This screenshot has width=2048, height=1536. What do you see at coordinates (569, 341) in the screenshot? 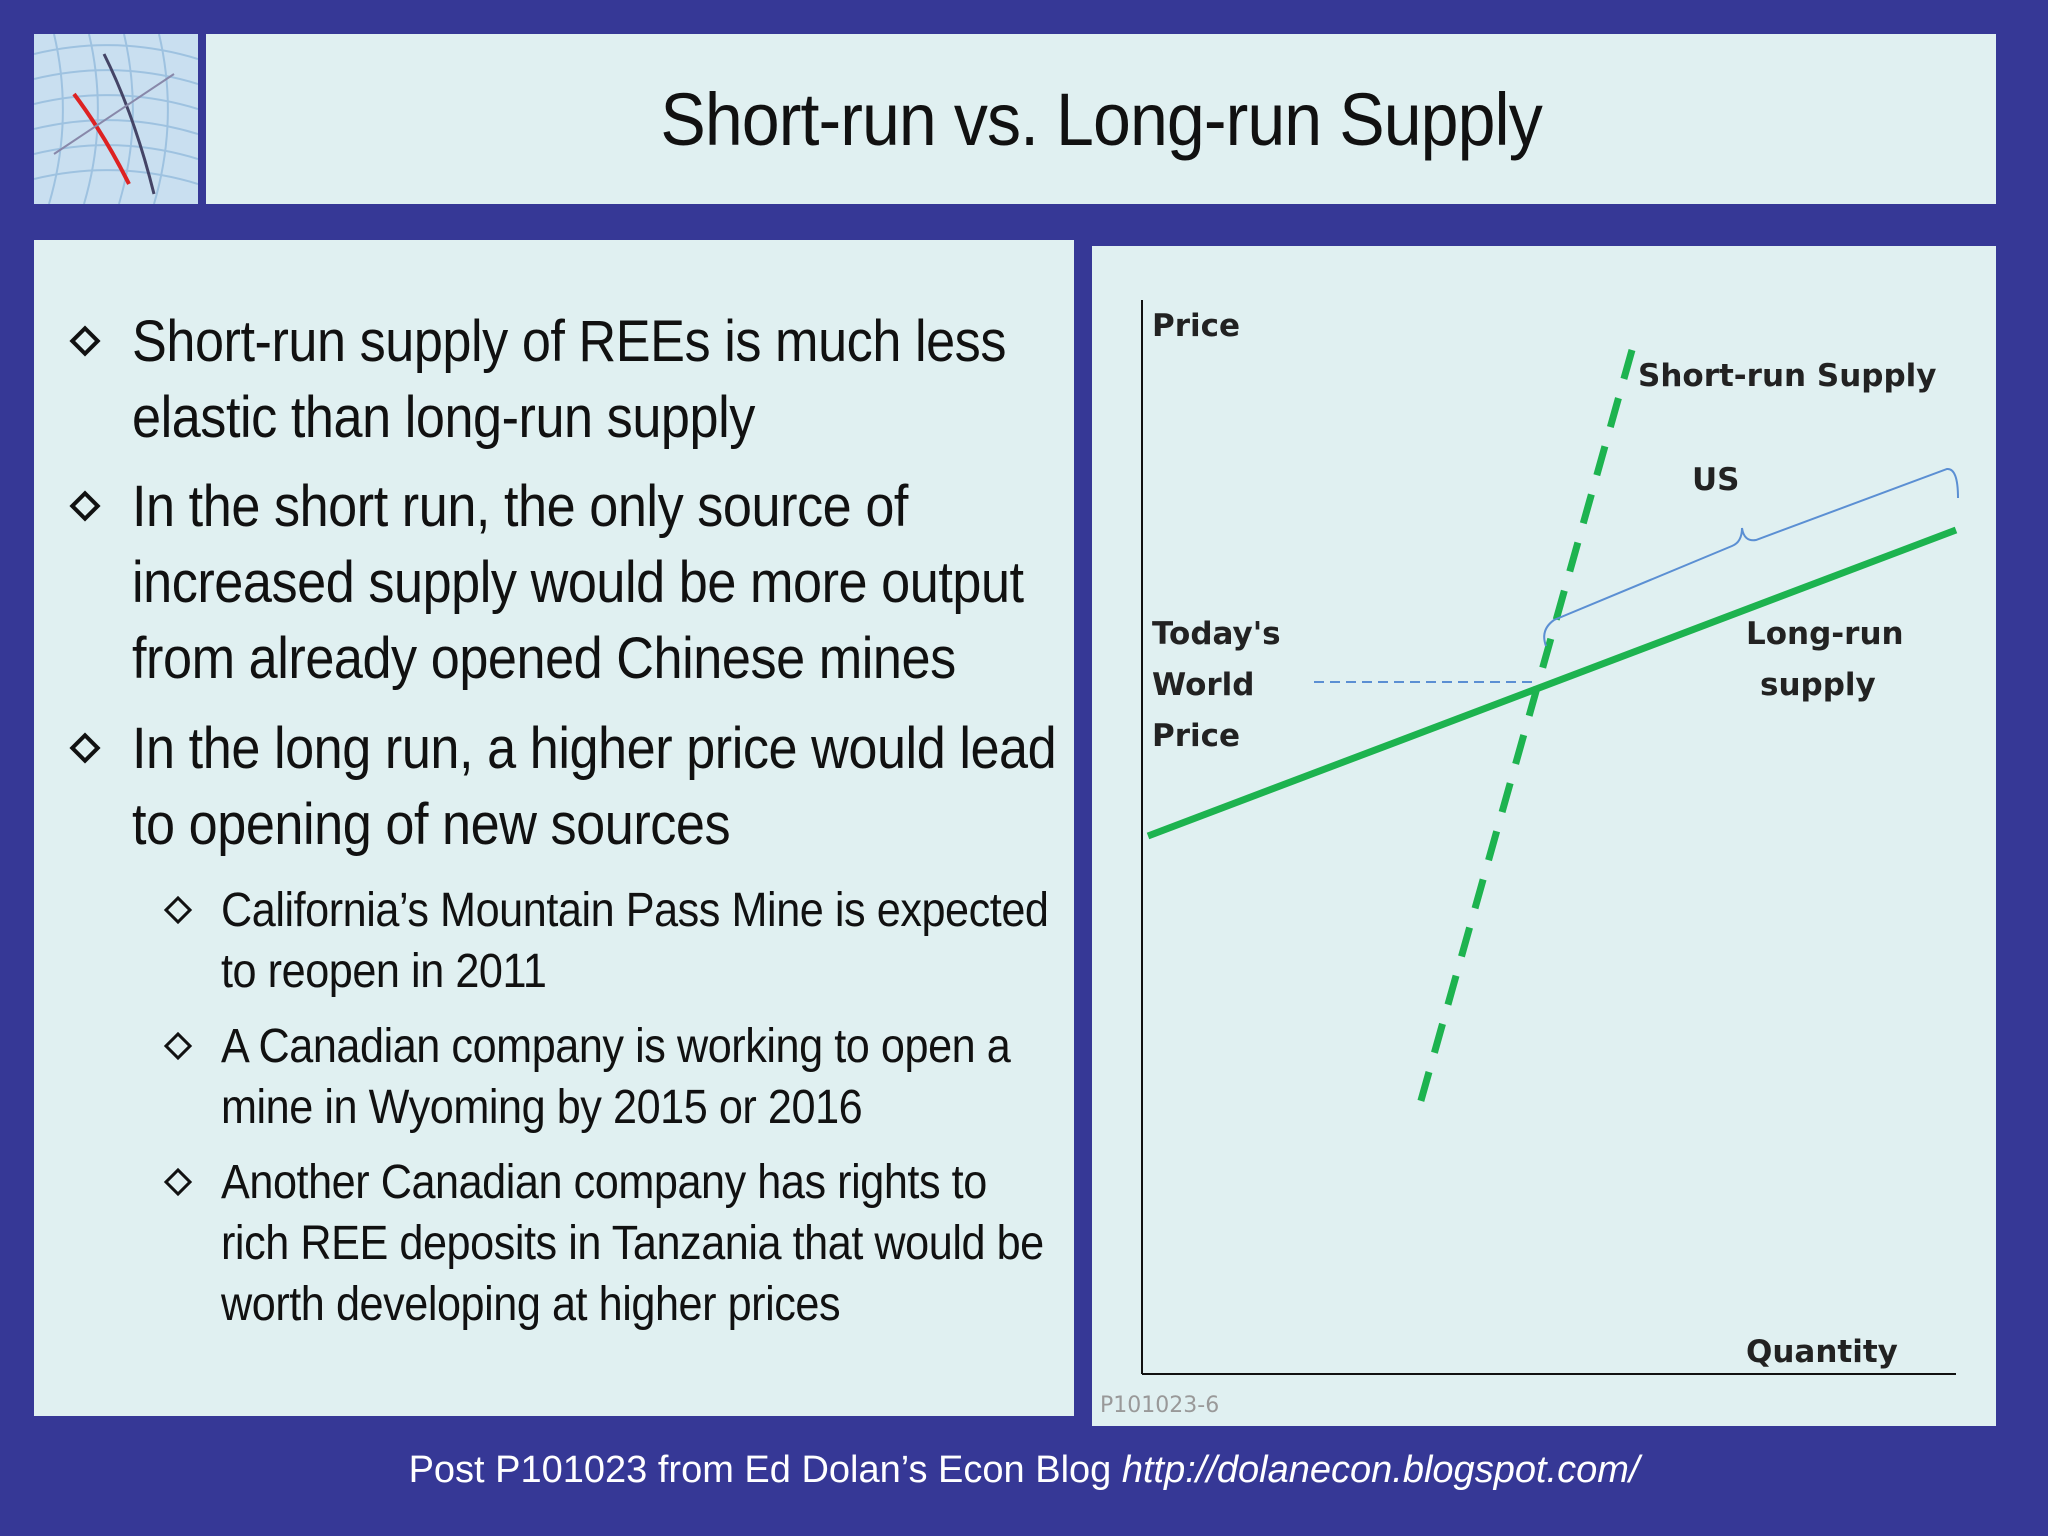
I see `bullet-text: Short-run supply of REEs is much less` at bounding box center [569, 341].